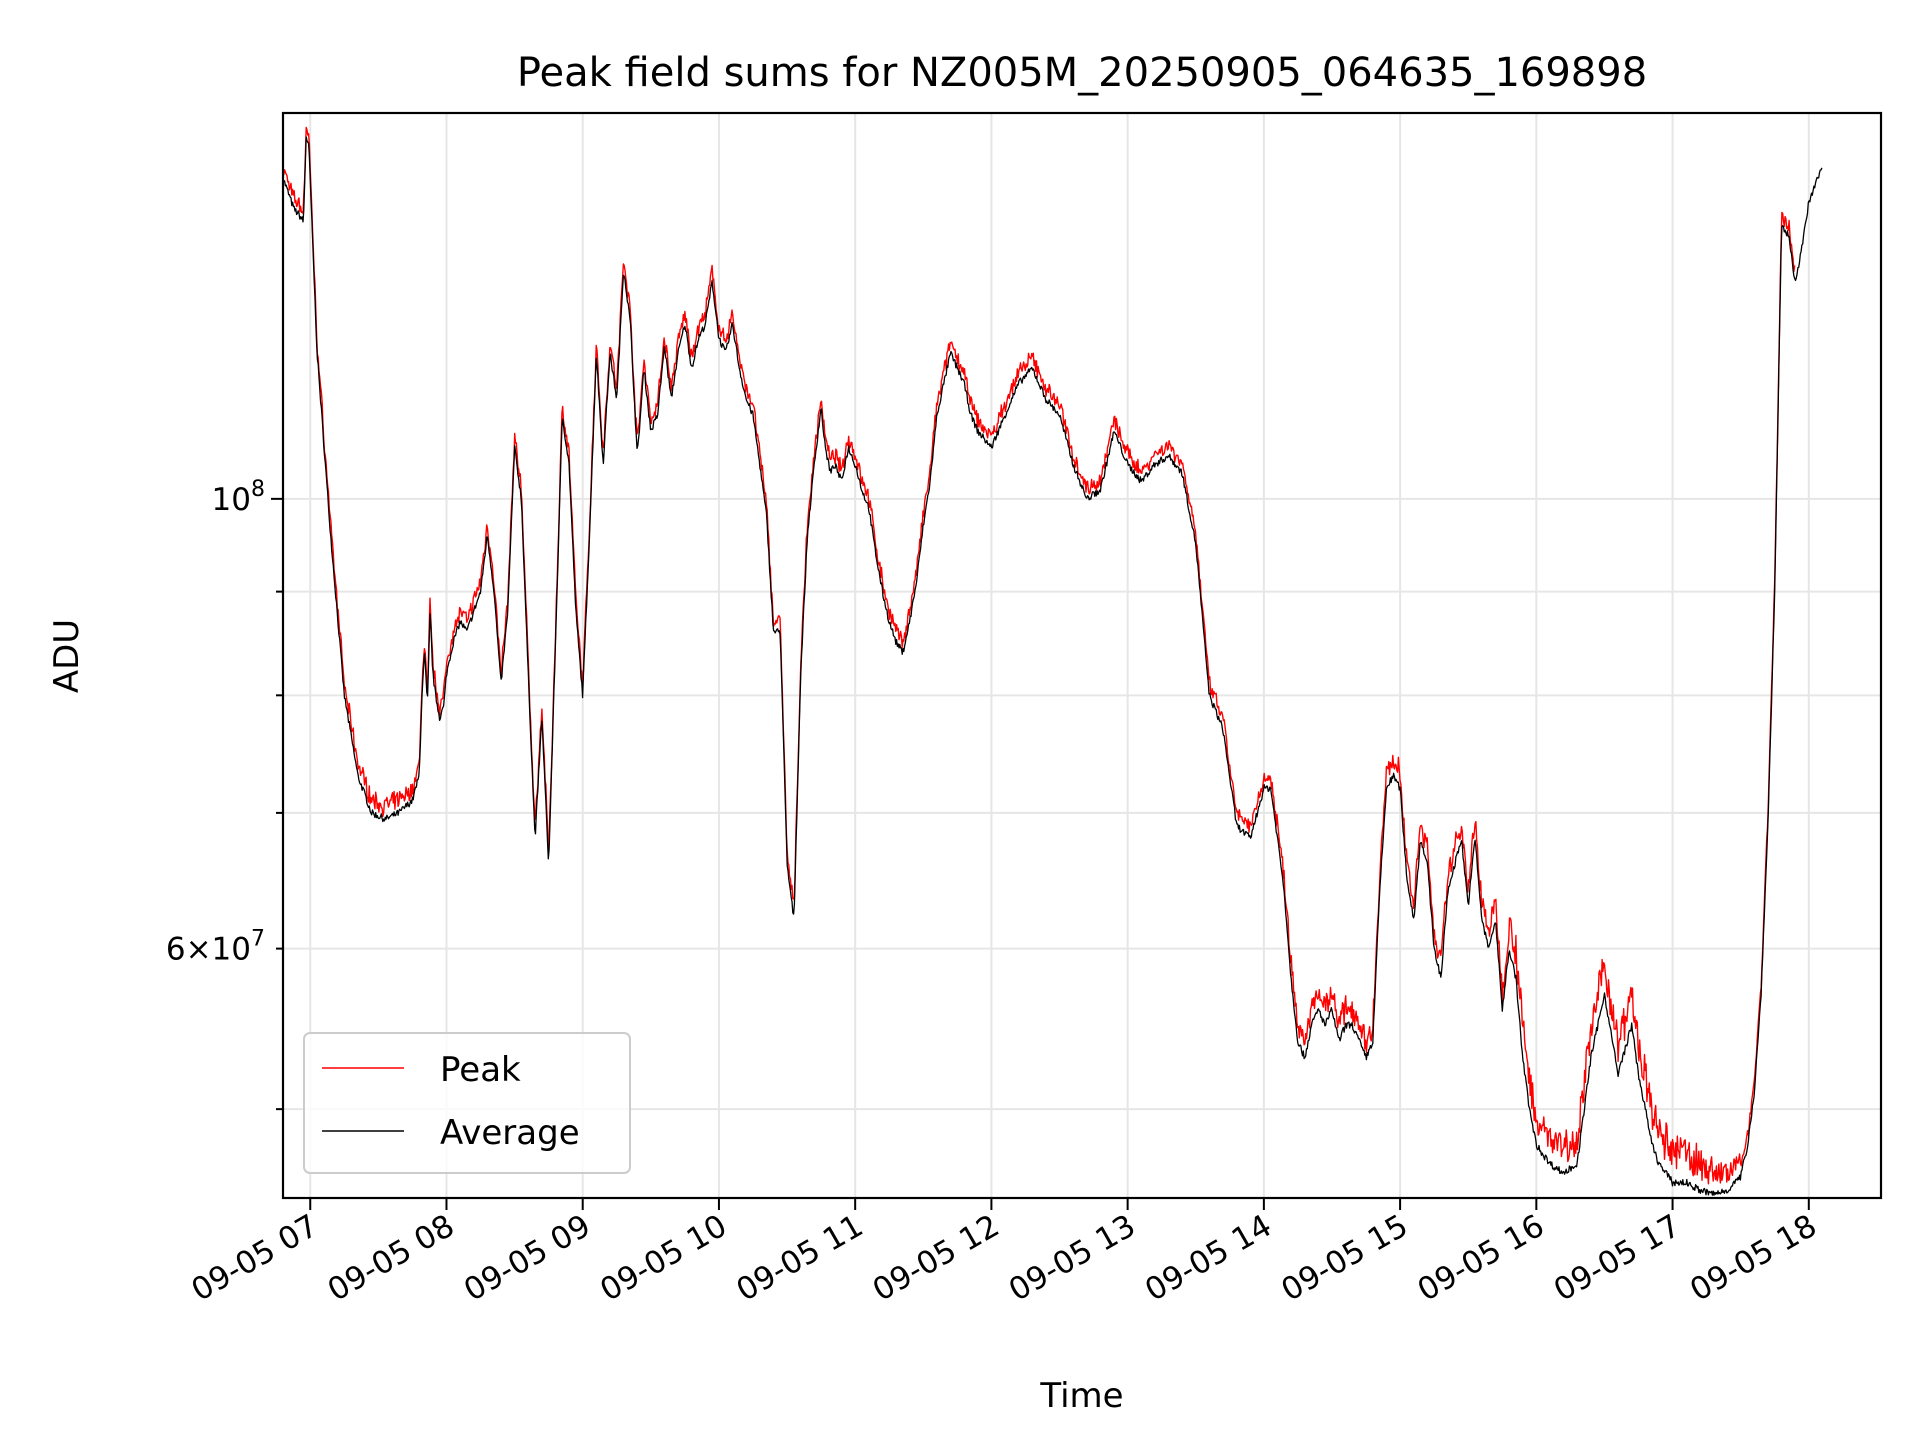 The image size is (1920, 1440). What do you see at coordinates (510, 1133) in the screenshot?
I see `legend-average-label: Average` at bounding box center [510, 1133].